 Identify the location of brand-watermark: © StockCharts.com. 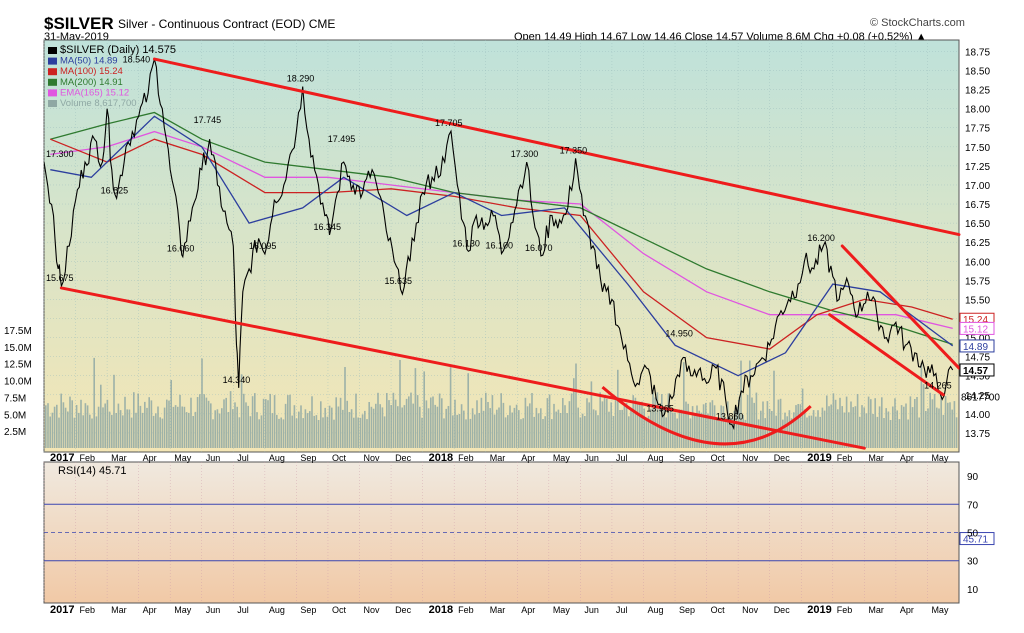
(917, 23).